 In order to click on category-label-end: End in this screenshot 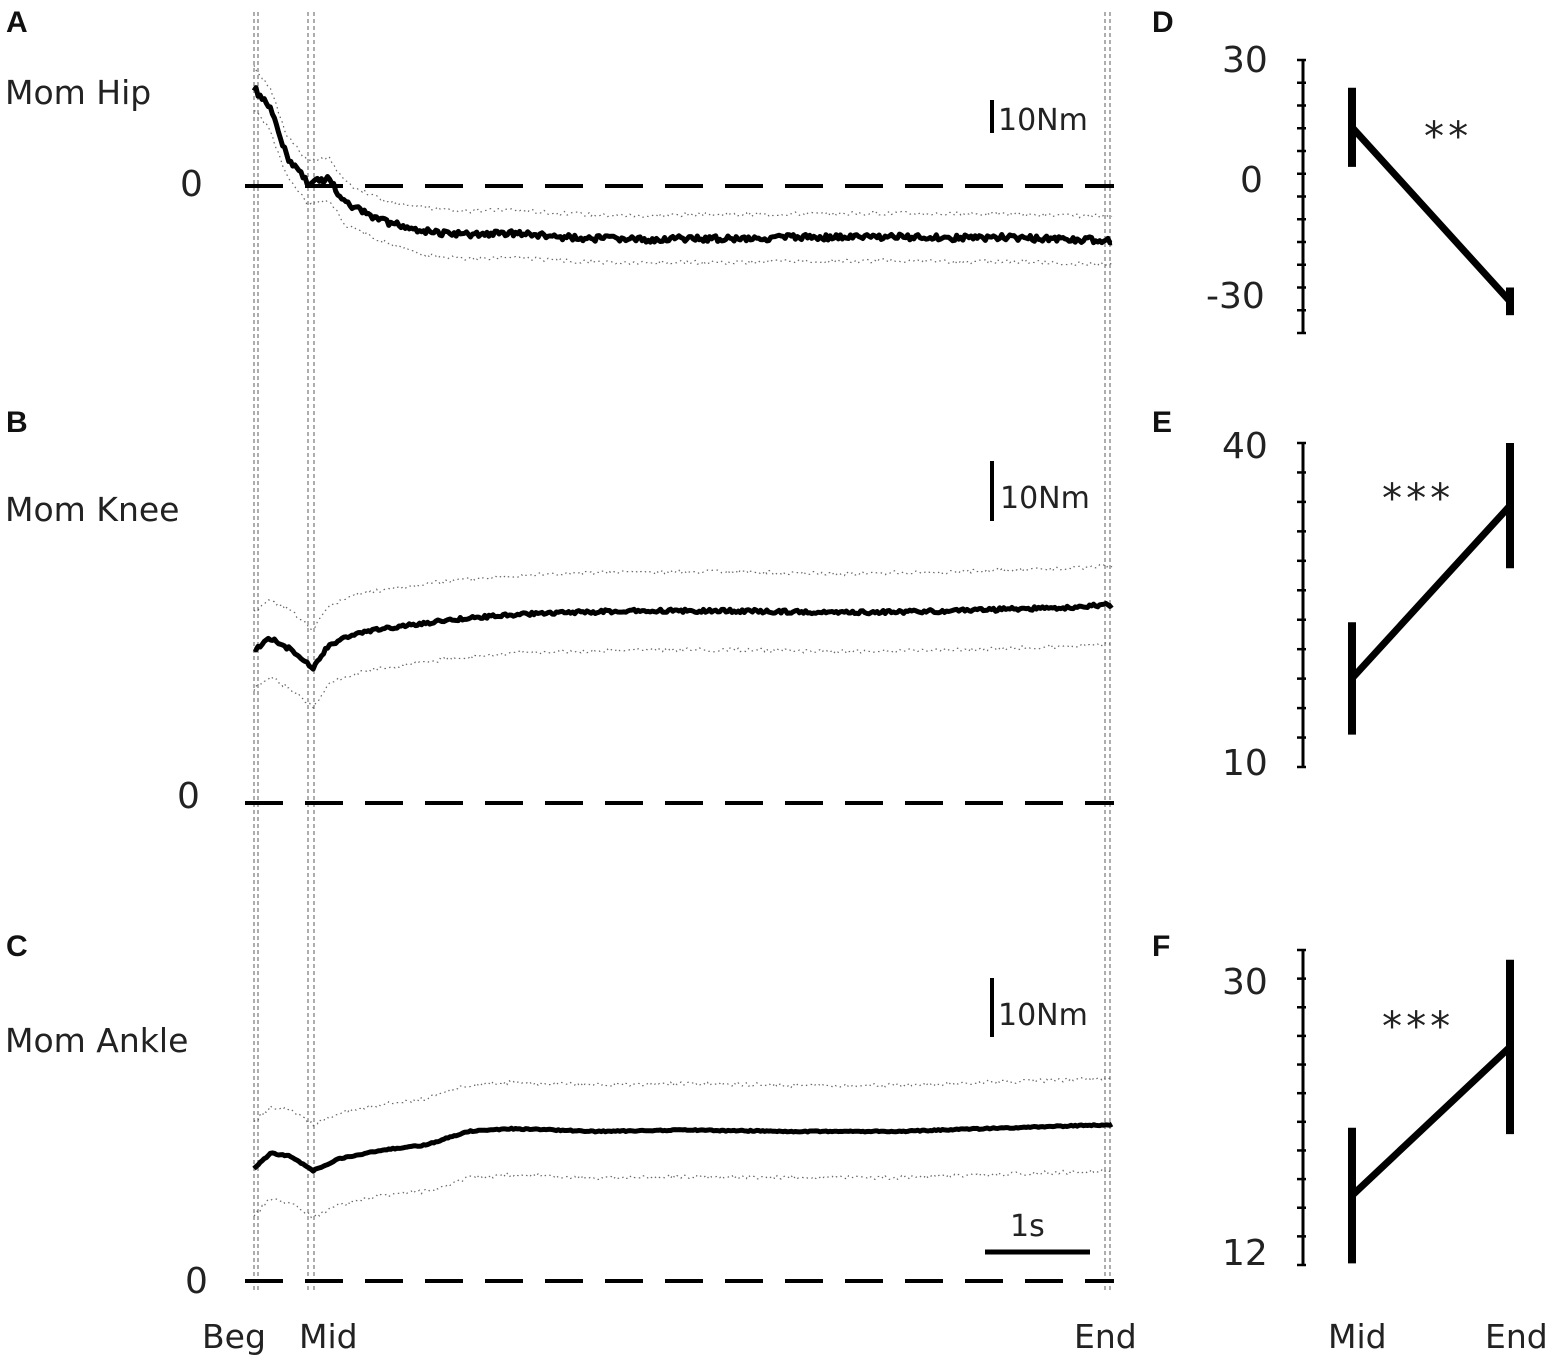, I will do `click(1516, 1336)`.